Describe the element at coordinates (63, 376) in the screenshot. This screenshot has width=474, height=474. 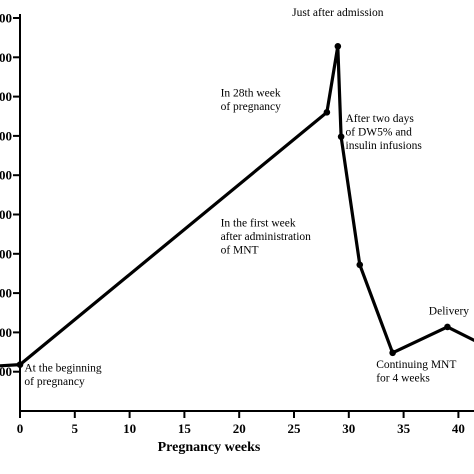
I see `point-annotation: At the beginning of pregnancy` at that location.